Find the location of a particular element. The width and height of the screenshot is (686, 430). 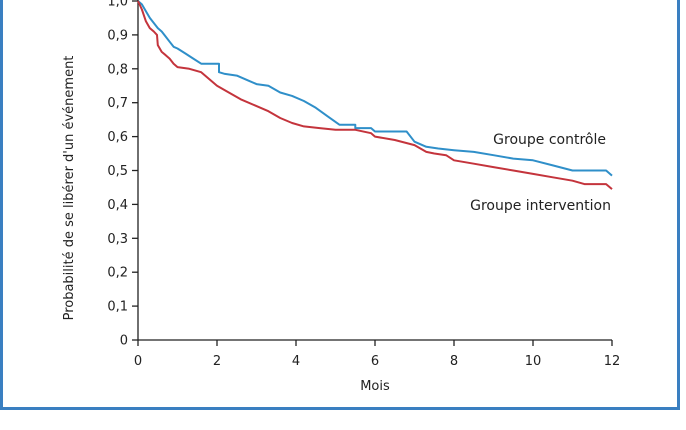

y-ticks: 0 0,1 0,2 0,3 0,4 0,5 0,6 0,7 0,8 0,9 1,0 is located at coordinates (122, 174).